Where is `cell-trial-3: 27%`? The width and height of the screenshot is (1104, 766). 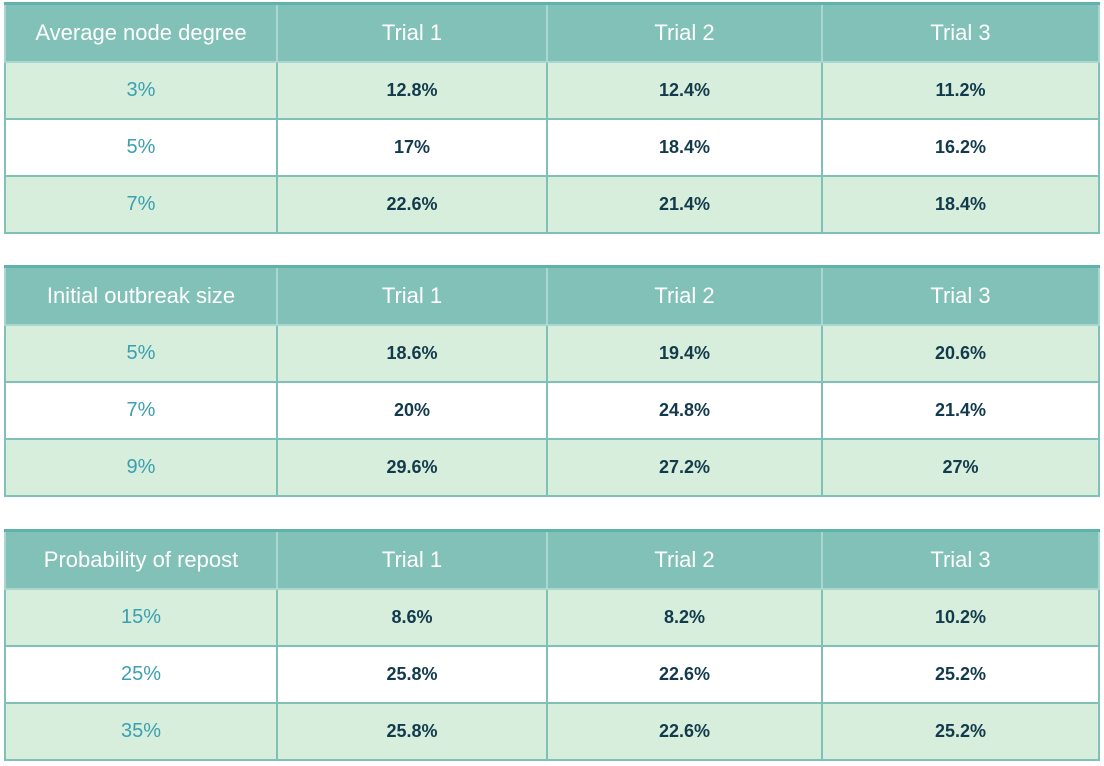 cell-trial-3: 27% is located at coordinates (960, 467).